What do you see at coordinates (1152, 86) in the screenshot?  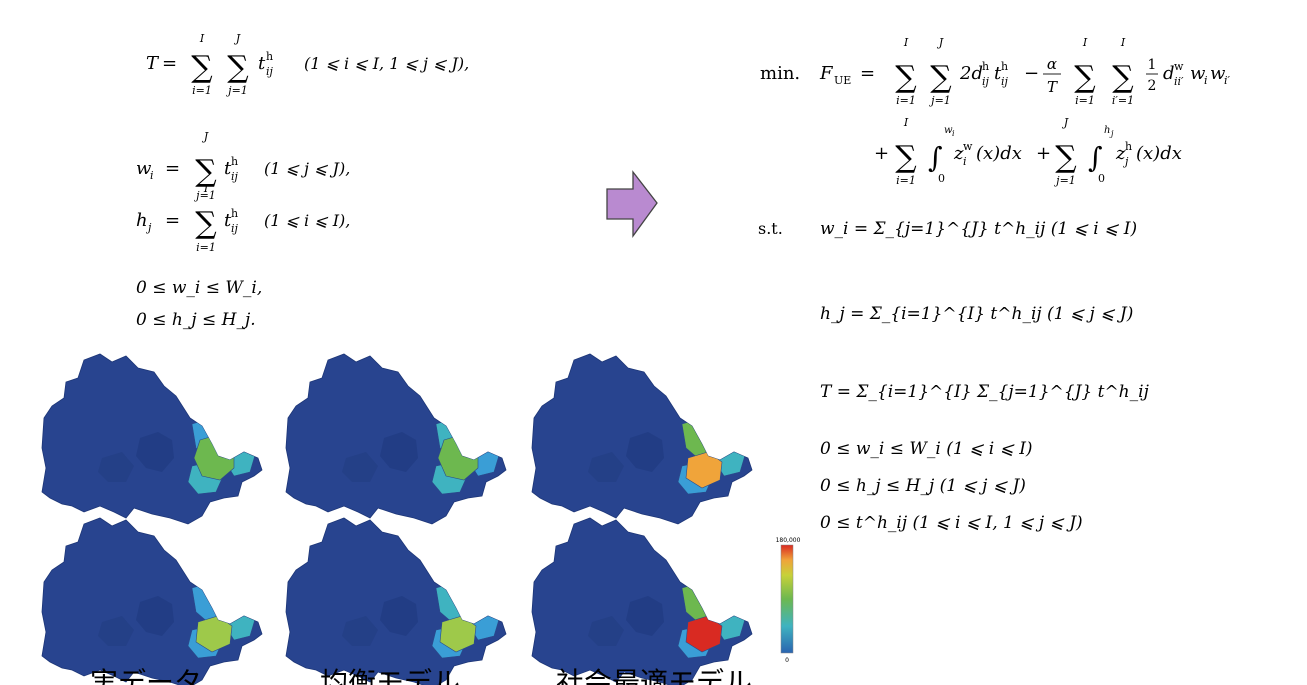 I see `svg-text: 2` at bounding box center [1152, 86].